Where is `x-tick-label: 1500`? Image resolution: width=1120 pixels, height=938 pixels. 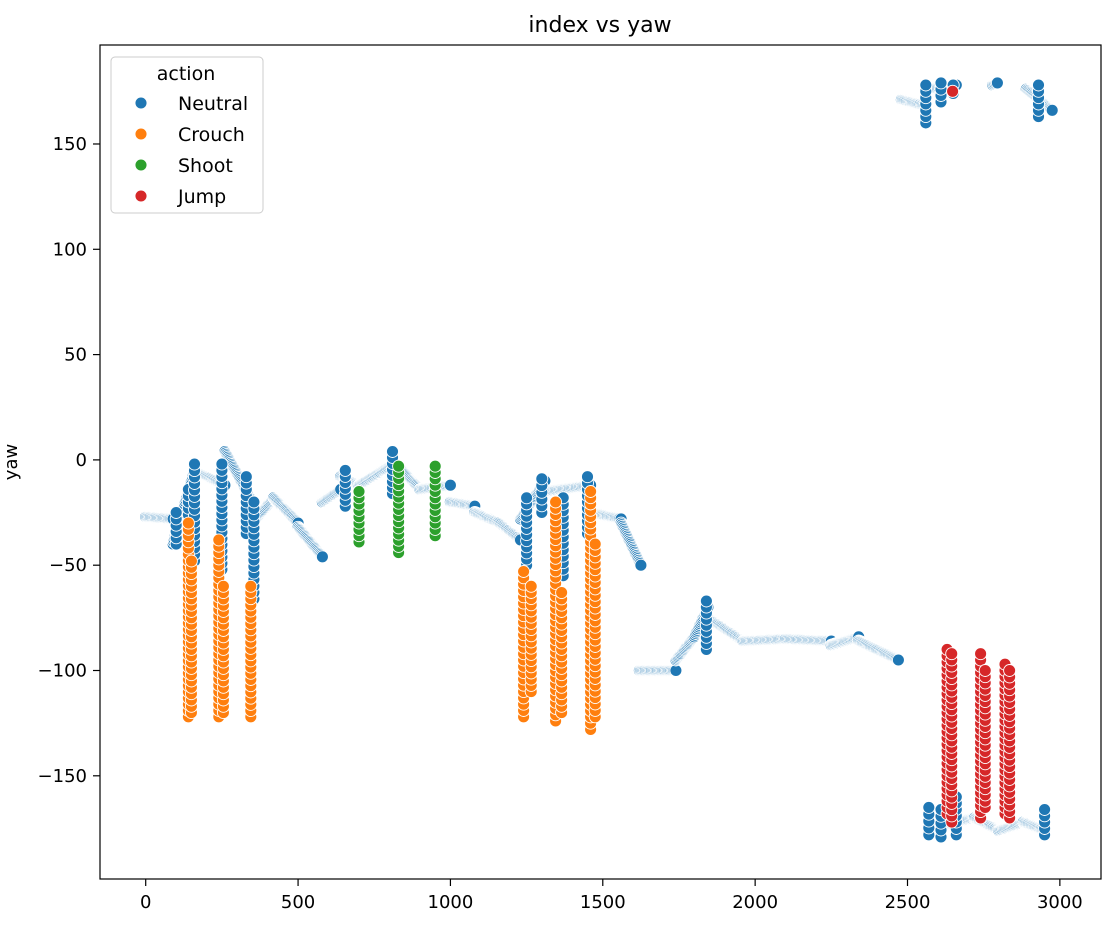 x-tick-label: 1500 is located at coordinates (603, 902).